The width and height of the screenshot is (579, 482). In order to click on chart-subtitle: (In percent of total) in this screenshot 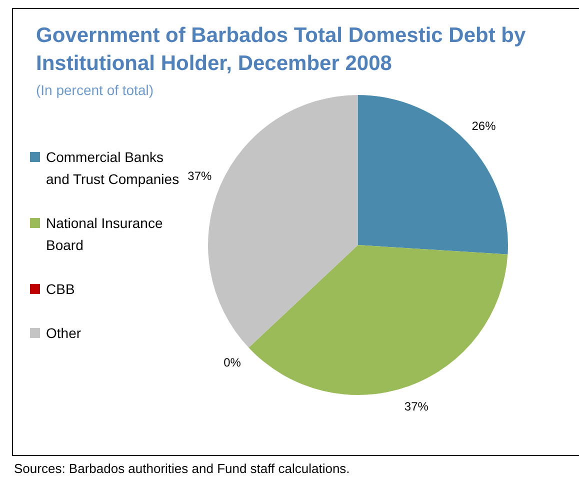, I will do `click(95, 90)`.